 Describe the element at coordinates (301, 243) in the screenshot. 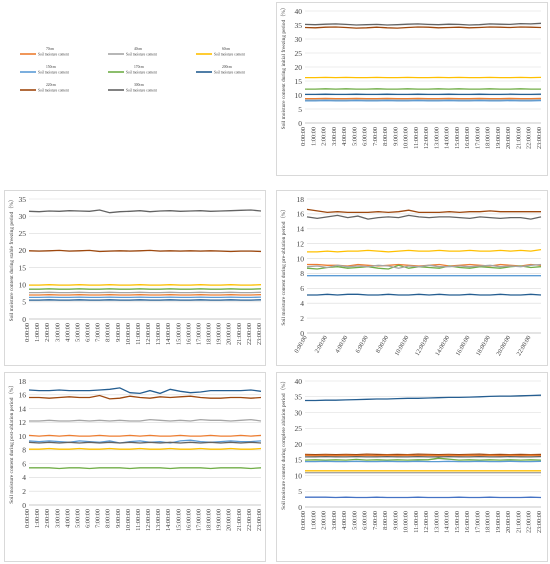

I see `y-tick-label: 12` at that location.